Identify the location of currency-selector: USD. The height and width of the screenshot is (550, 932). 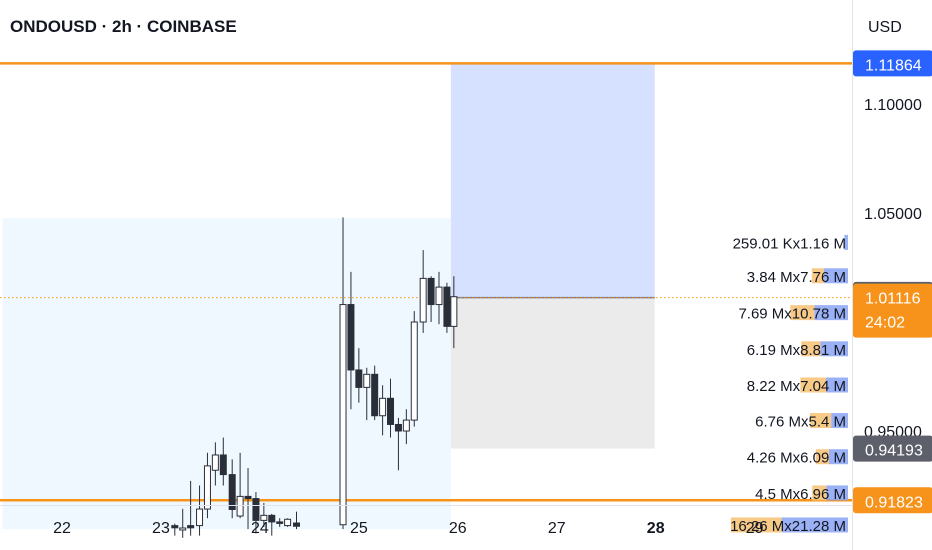
(885, 27).